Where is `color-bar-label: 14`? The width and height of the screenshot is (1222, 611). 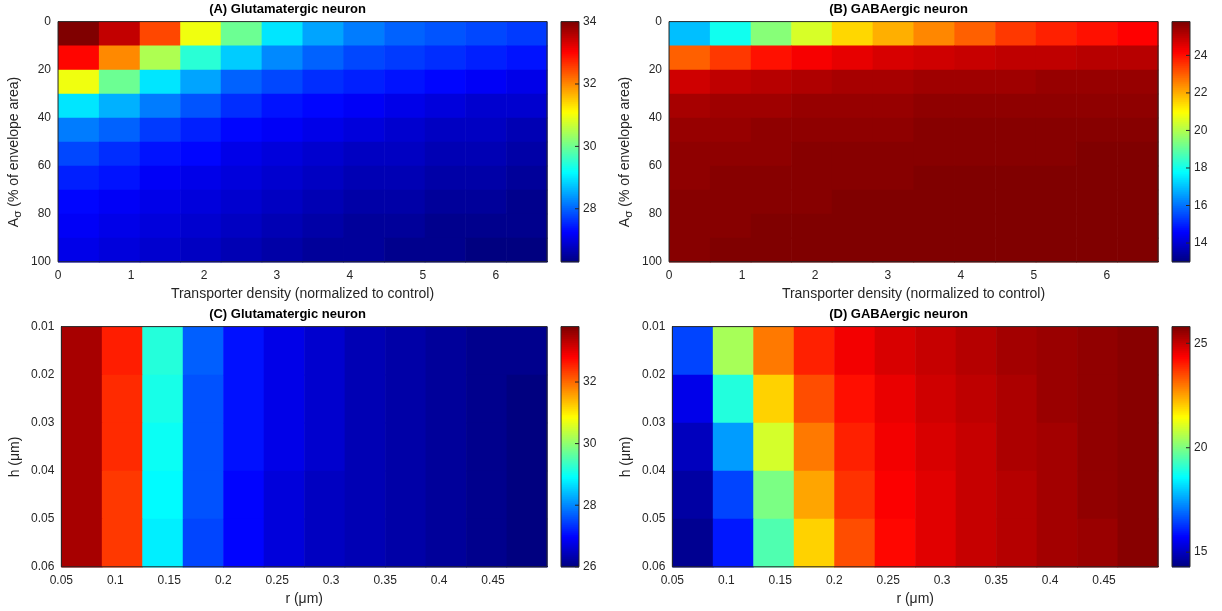
color-bar-label: 14 is located at coordinates (1201, 242).